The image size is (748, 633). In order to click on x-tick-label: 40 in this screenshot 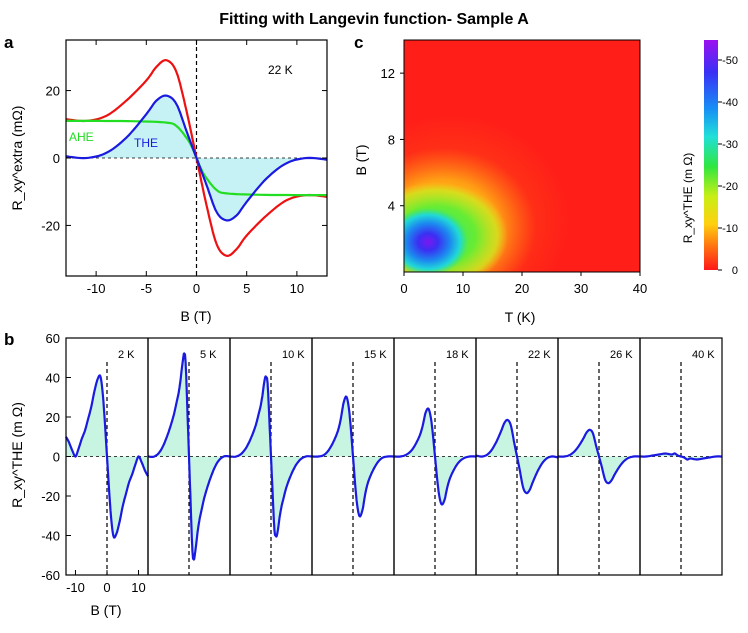, I will do `click(640, 288)`.